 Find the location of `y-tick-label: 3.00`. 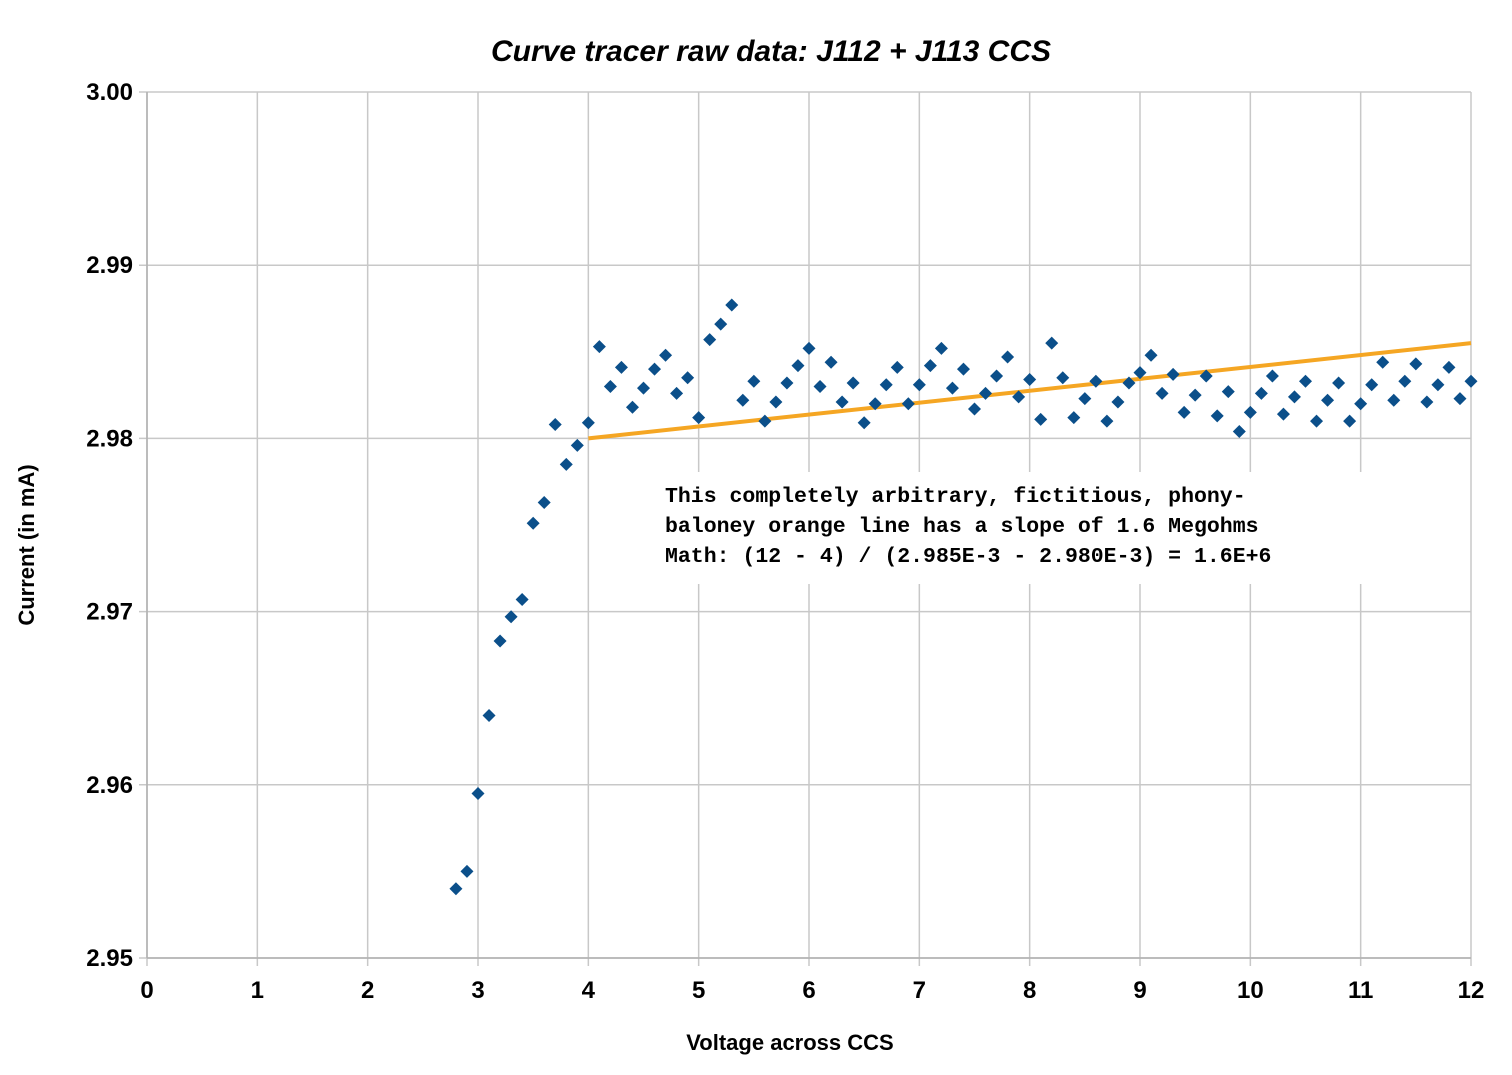

y-tick-label: 3.00 is located at coordinates (109, 92).